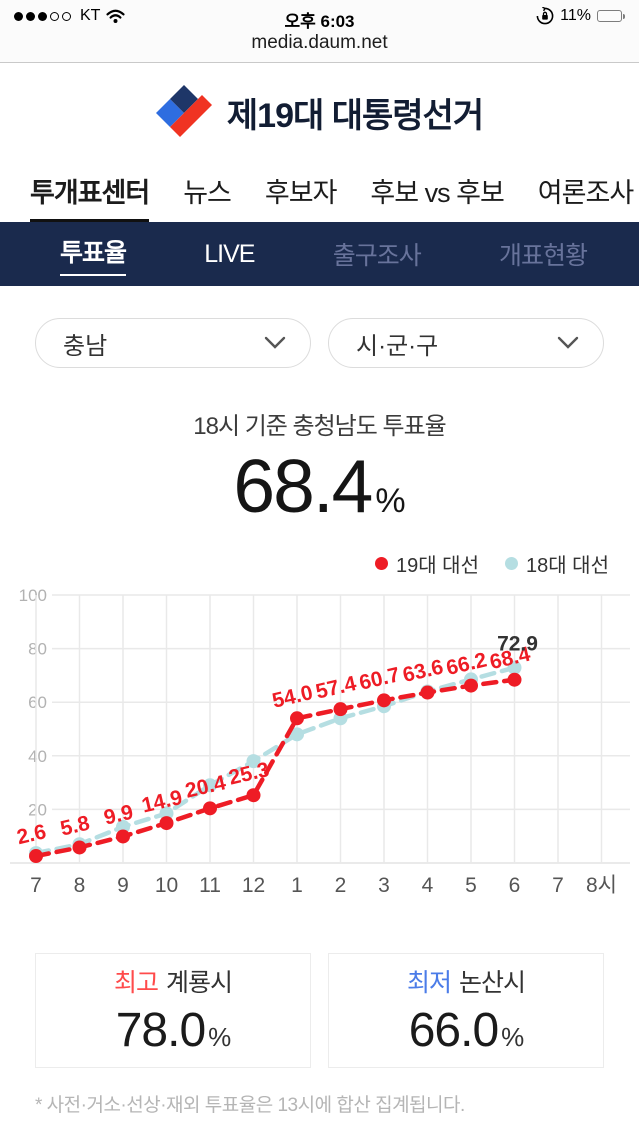 The height and width of the screenshot is (1138, 639). I want to click on svg-text: 72.9, so click(517, 644).